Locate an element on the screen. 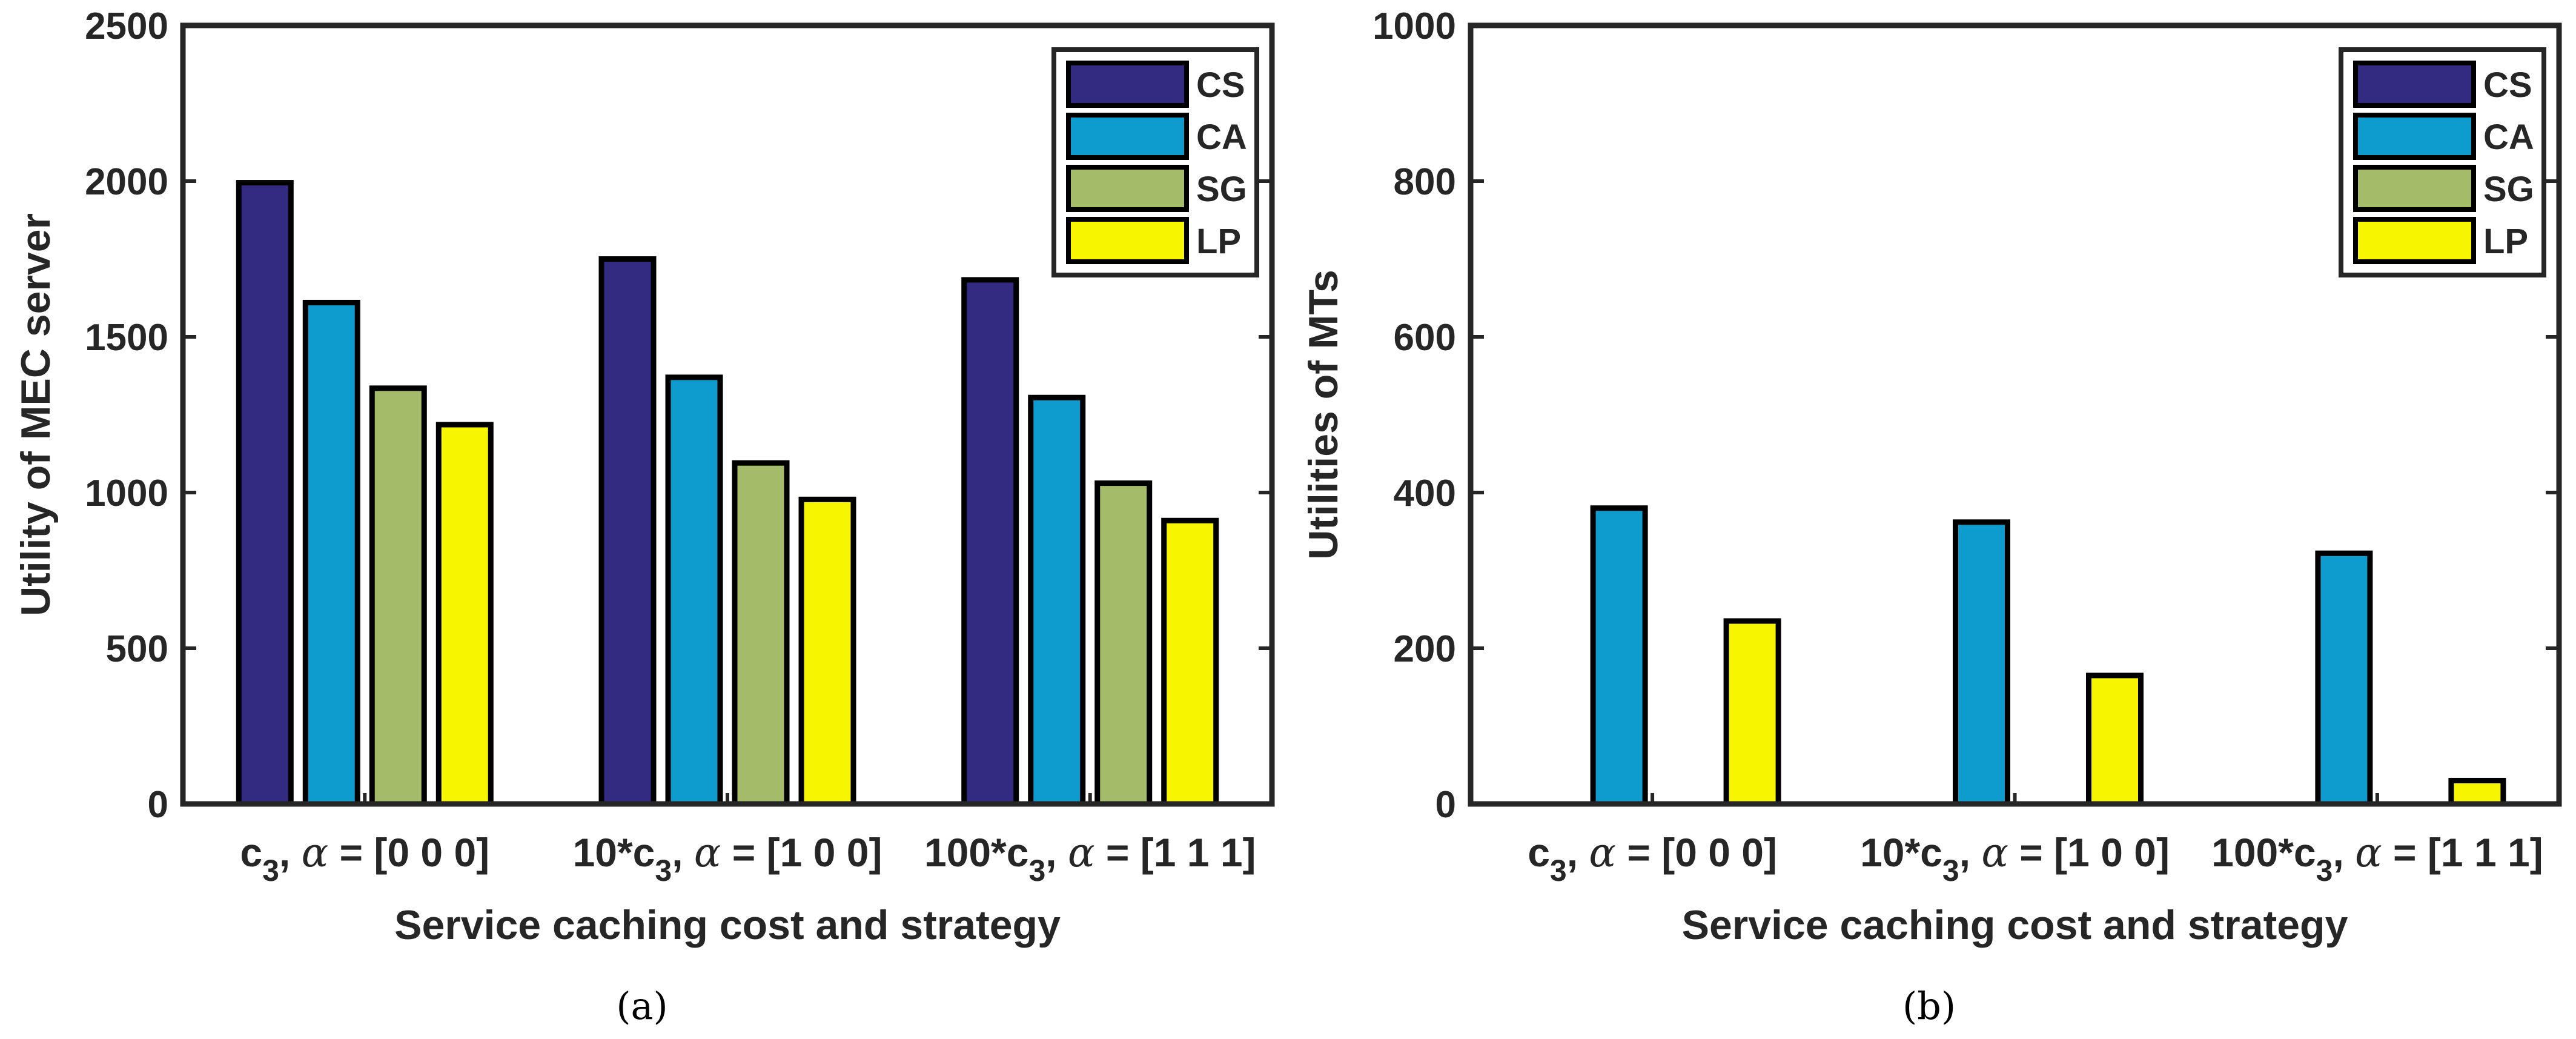 This screenshot has width=2576, height=1039. y-tick-label: 400 is located at coordinates (1425, 493).